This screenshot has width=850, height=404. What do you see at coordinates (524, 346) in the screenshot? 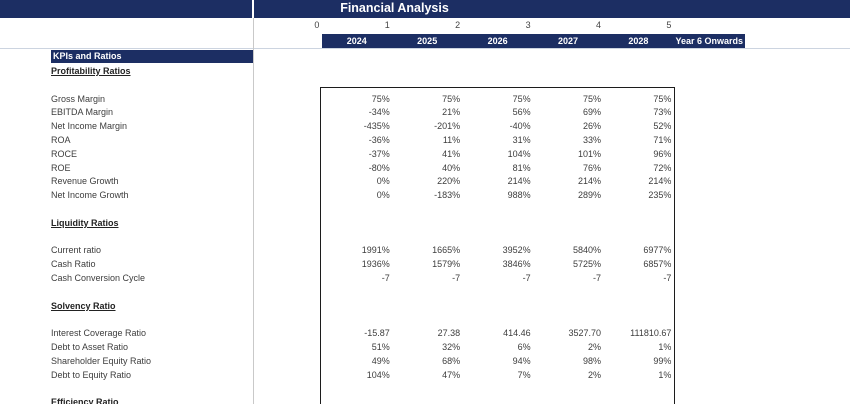
I see `value-cell: 6%` at bounding box center [524, 346].